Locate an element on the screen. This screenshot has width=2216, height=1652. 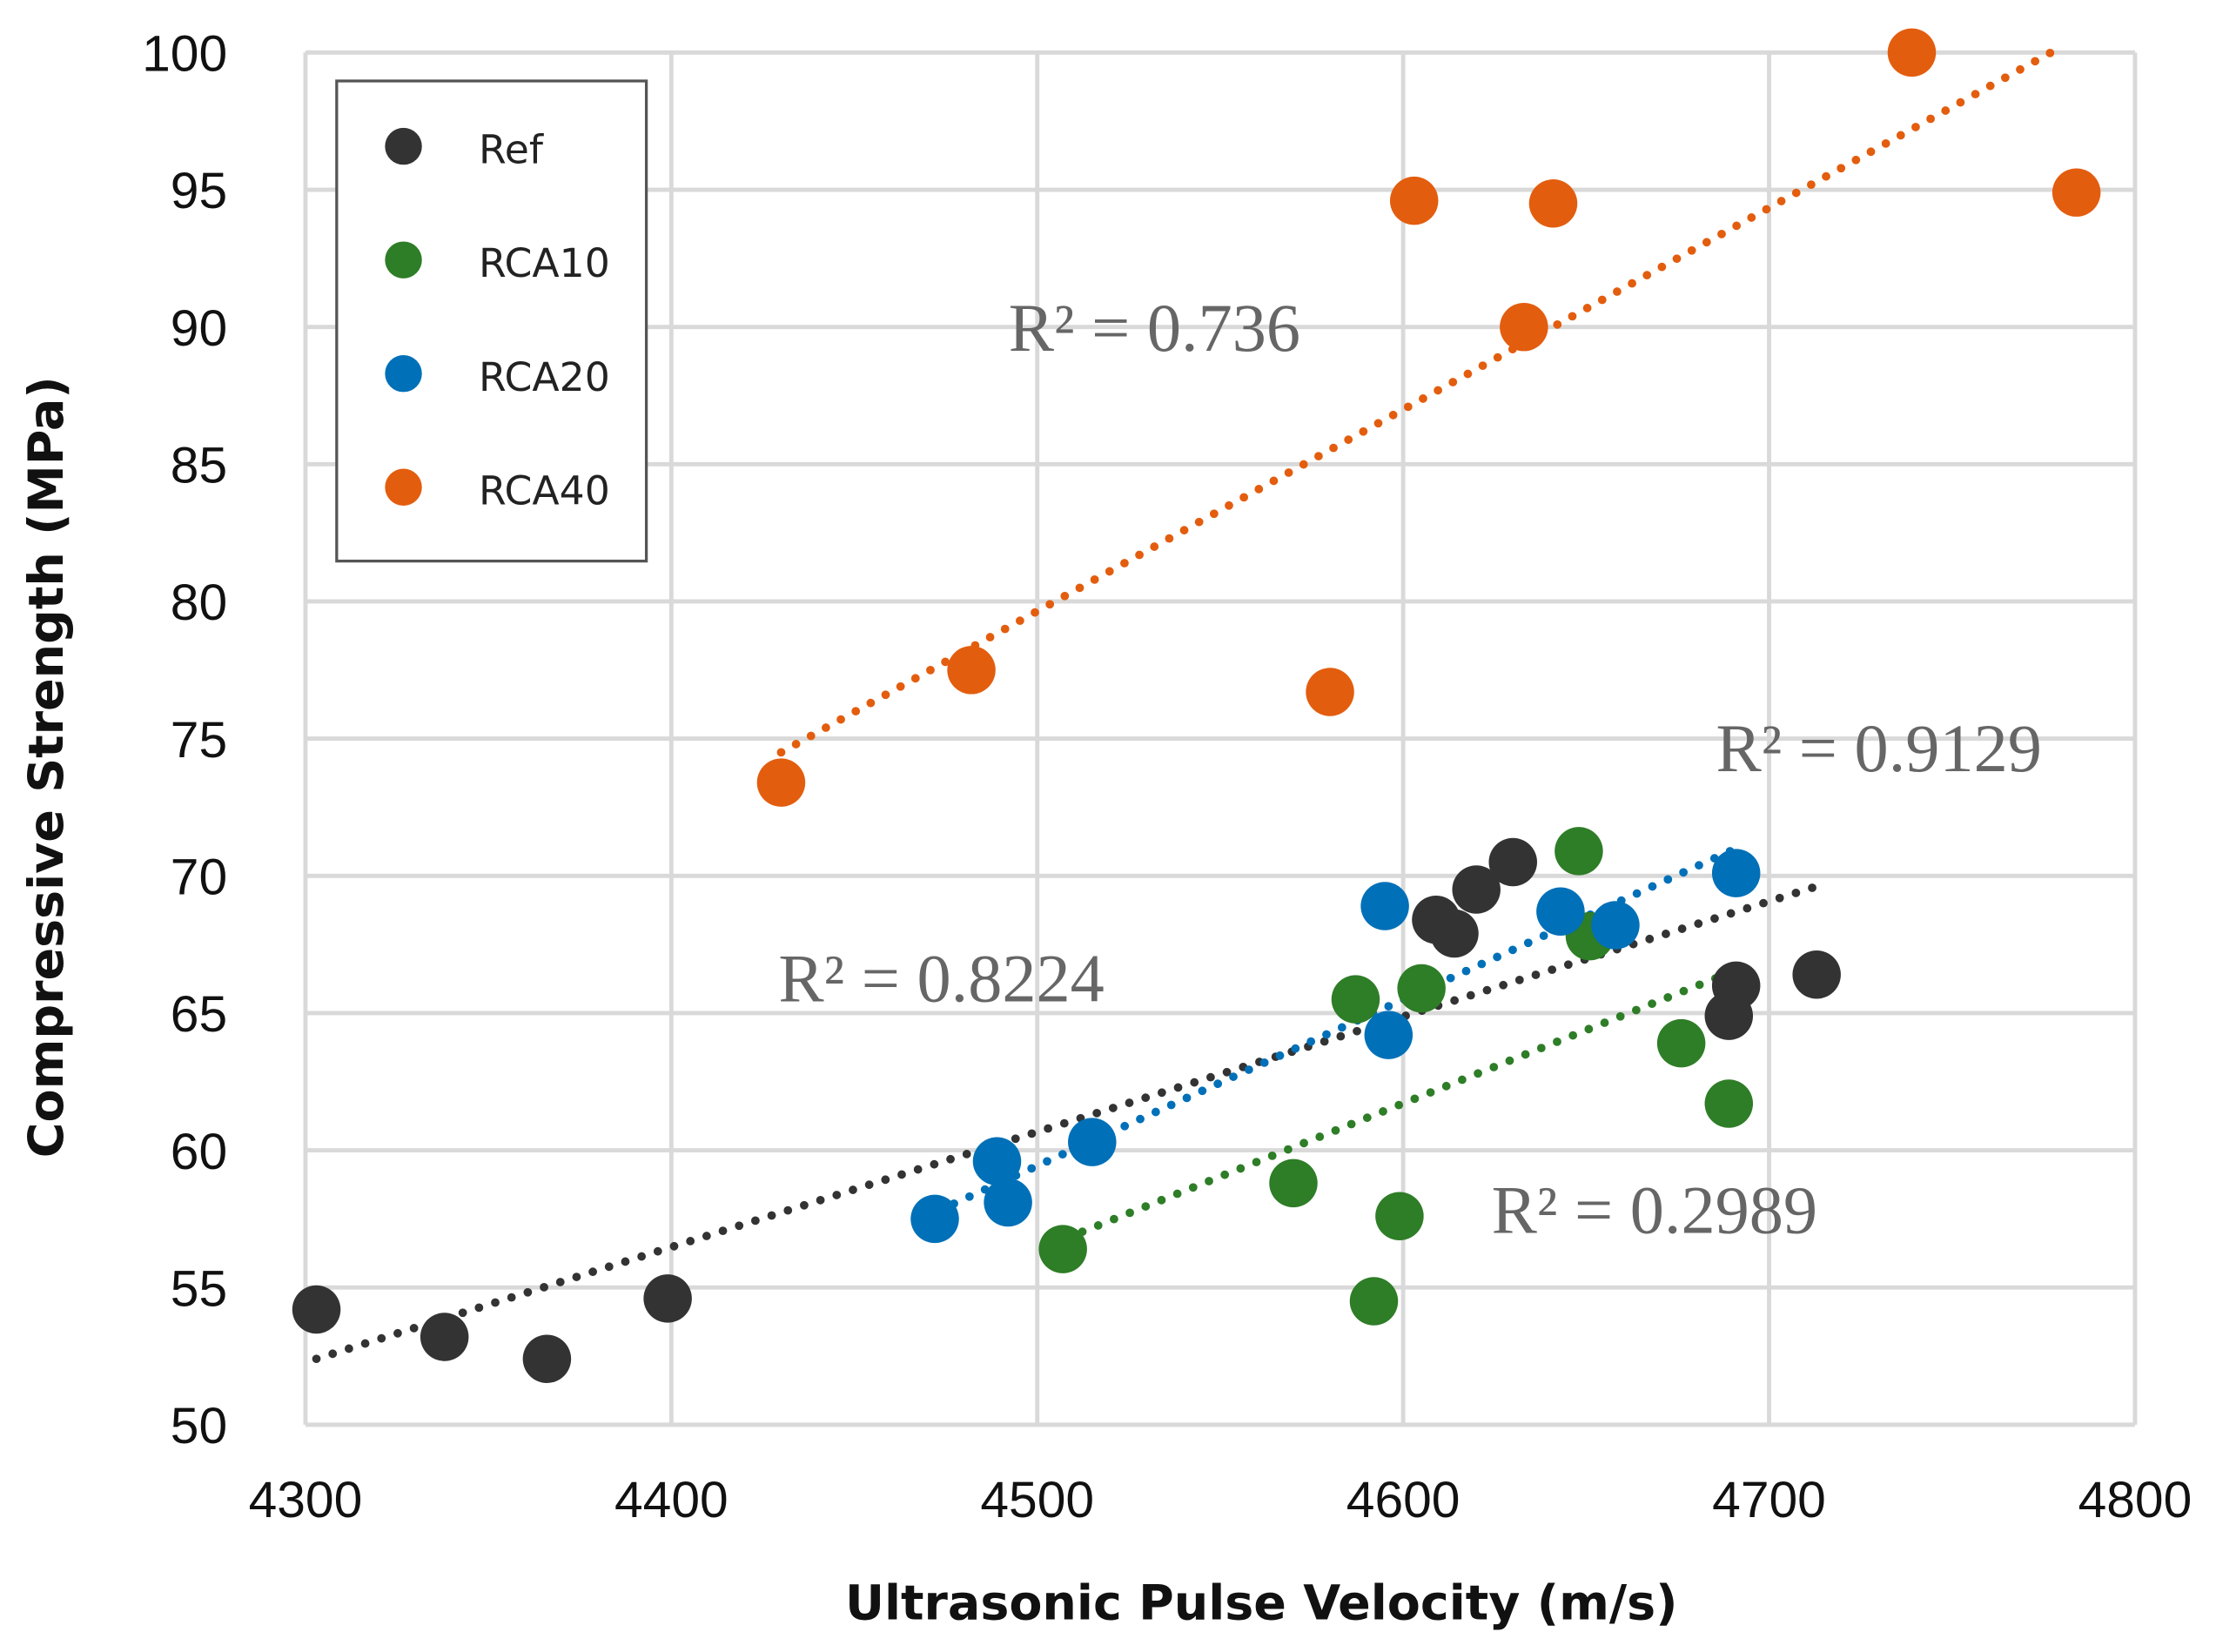
y-tick-label: 90 is located at coordinates (199, 329).